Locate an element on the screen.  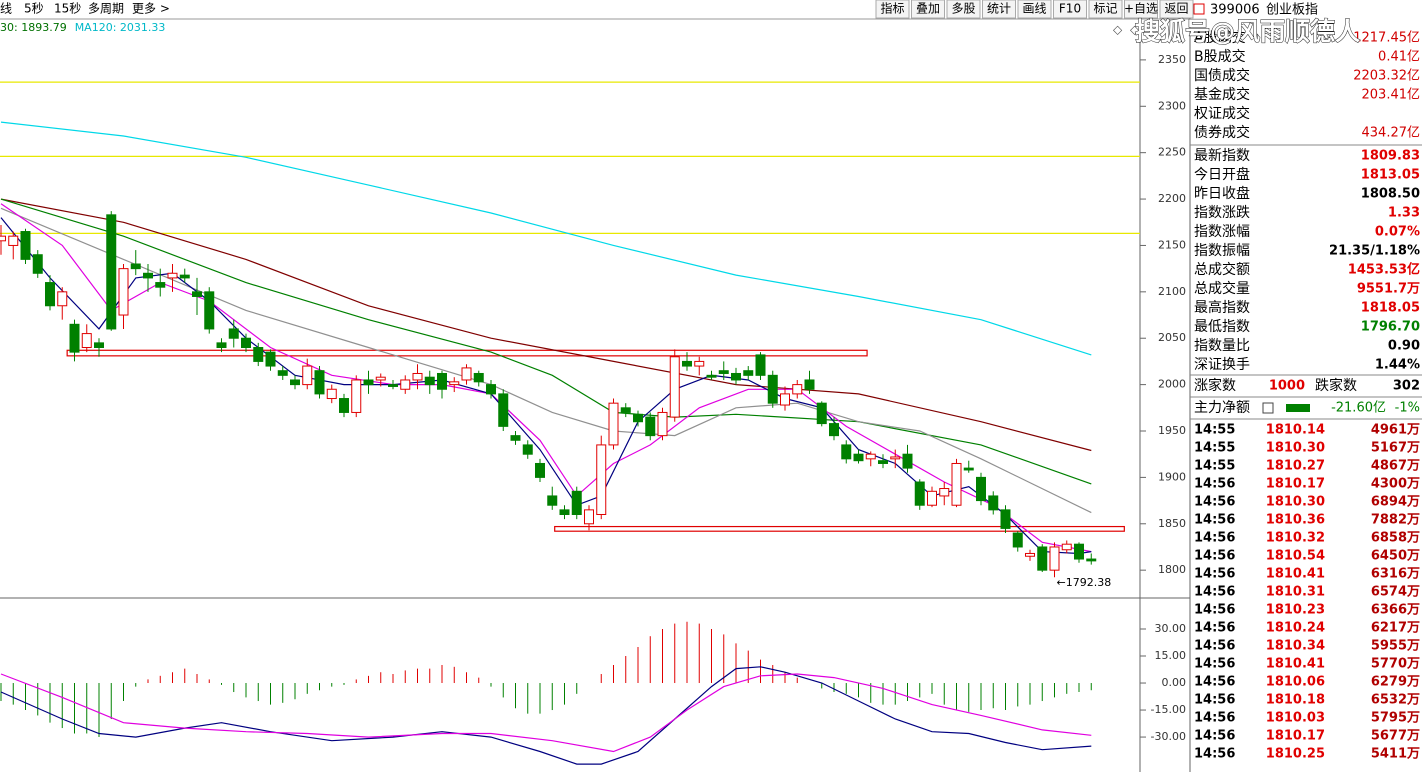
toolbar-button-label: 画线 is located at coordinates (1034, 9).